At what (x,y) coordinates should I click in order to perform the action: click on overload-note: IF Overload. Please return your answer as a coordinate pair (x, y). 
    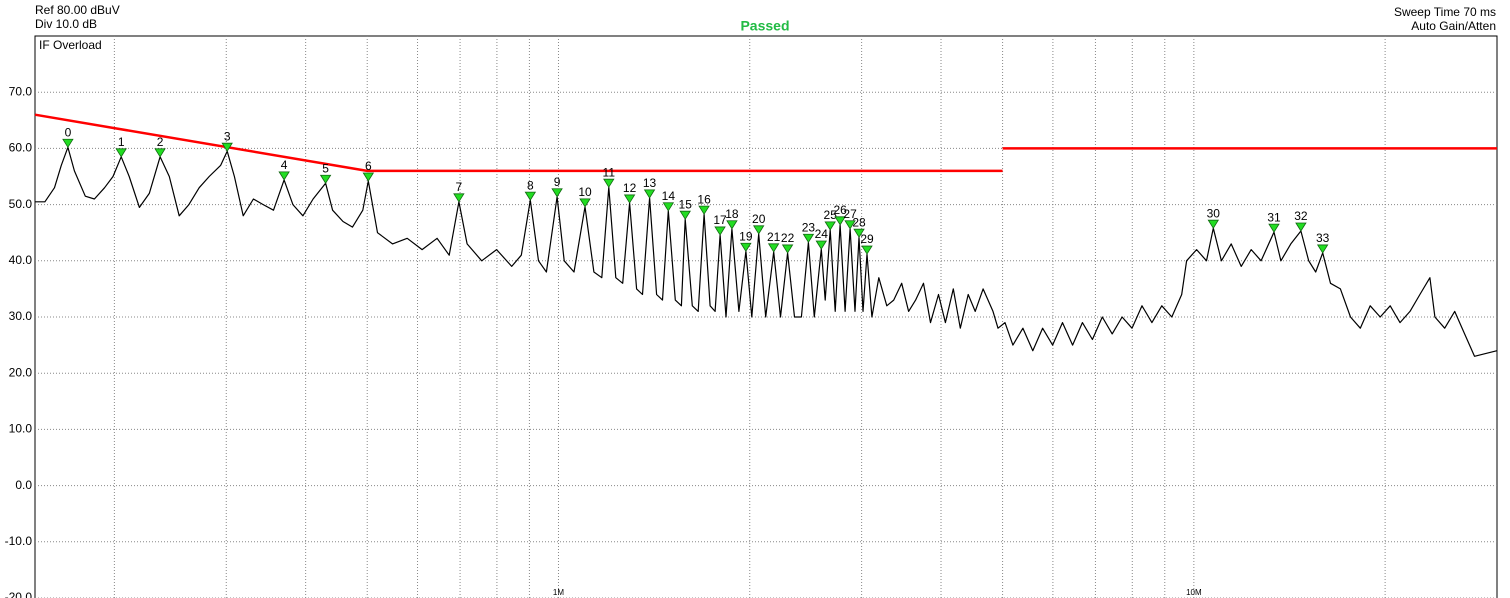
    Looking at the image, I should click on (70, 45).